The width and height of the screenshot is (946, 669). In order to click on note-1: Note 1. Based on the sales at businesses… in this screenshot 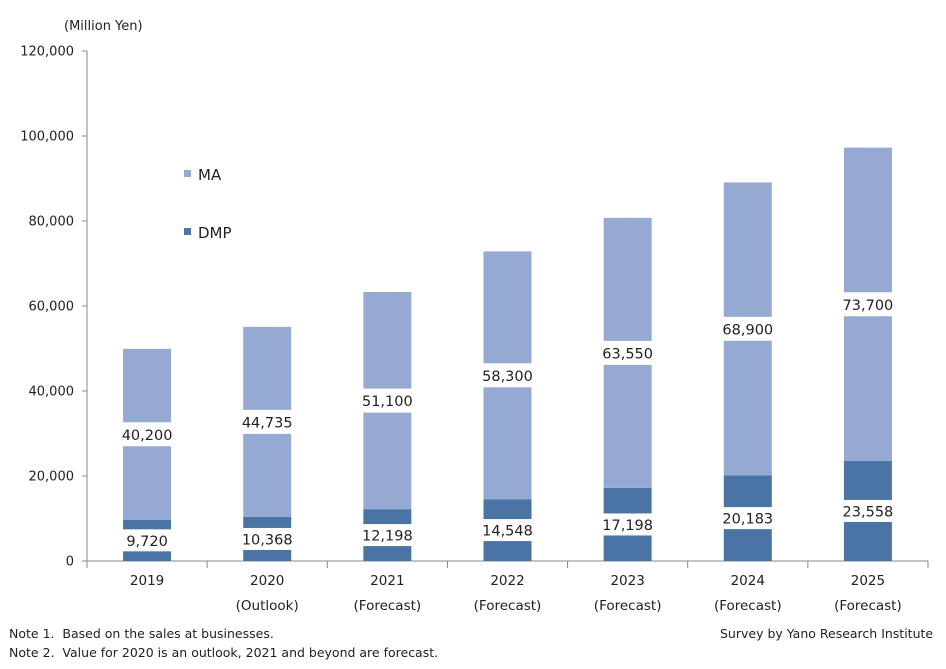, I will do `click(141, 633)`.